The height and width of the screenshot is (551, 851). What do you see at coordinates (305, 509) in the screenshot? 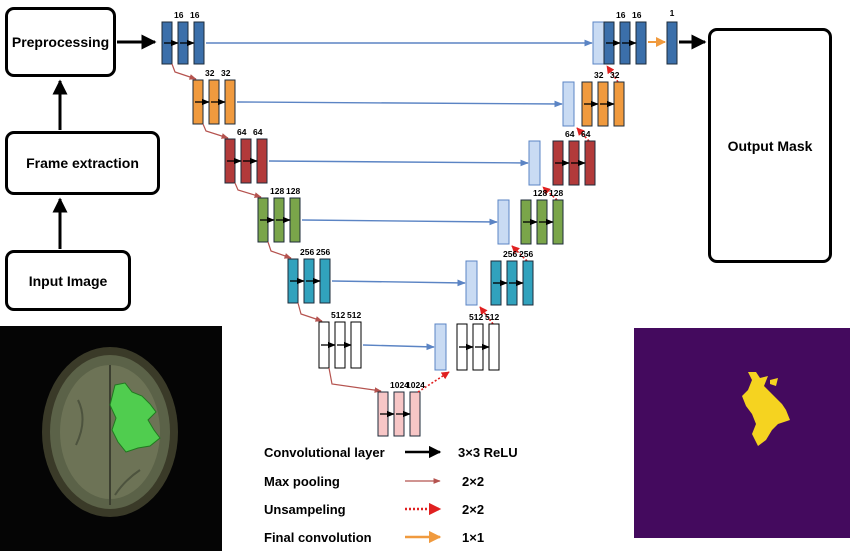
I see `legend-name-3: Unsampeling` at bounding box center [305, 509].